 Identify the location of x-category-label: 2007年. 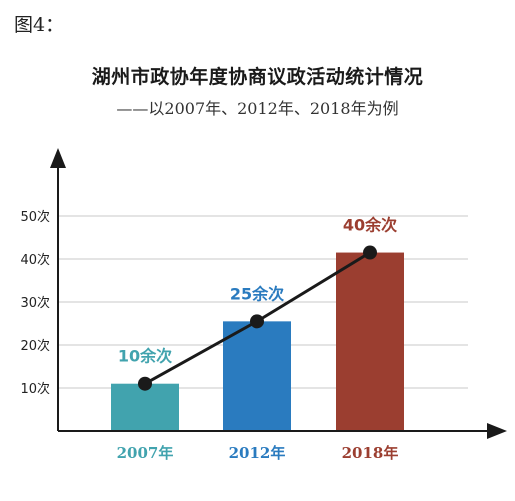
(145, 453).